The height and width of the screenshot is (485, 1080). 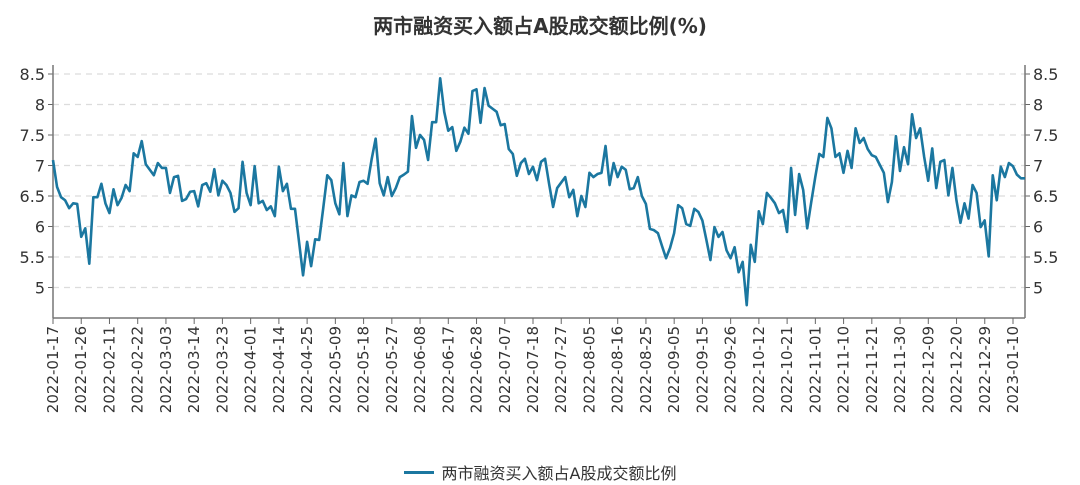 I want to click on x-tick-label: 2022-05-09, so click(x=335, y=369).